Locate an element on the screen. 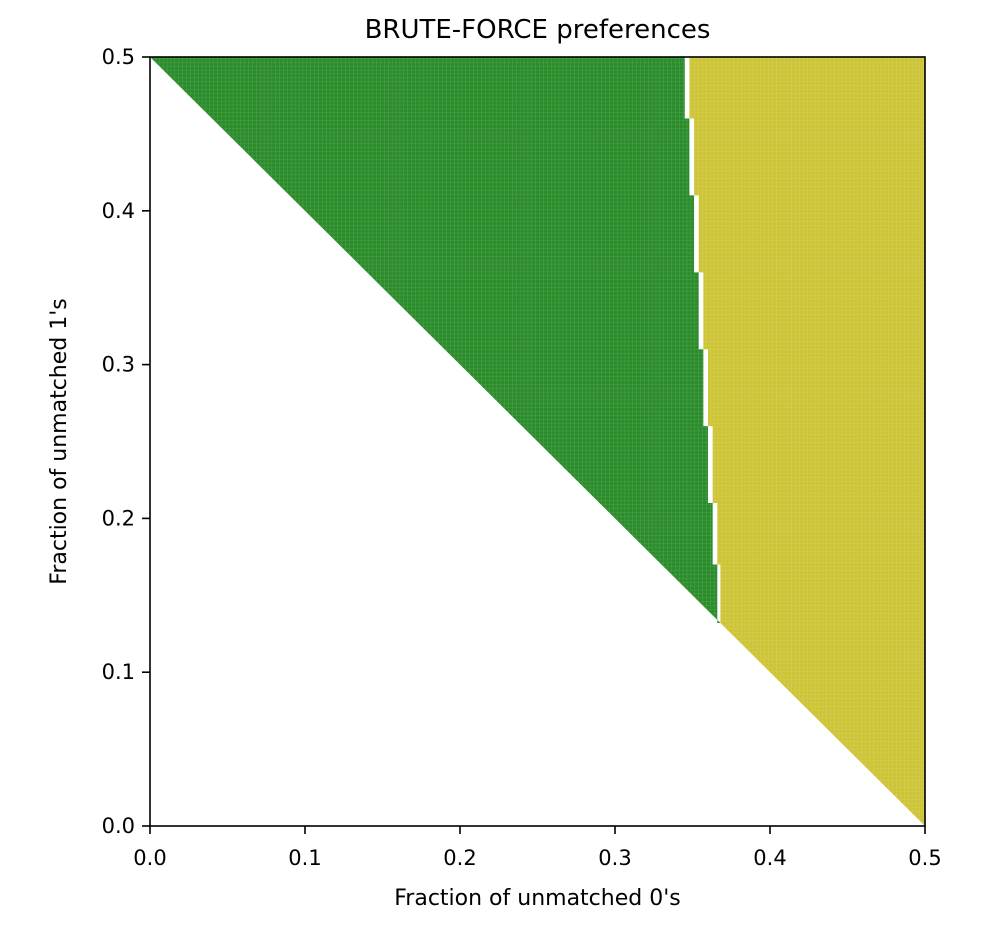 The width and height of the screenshot is (1004, 930). x-axis-label: Fraction of unmatched 0's is located at coordinates (537, 898).